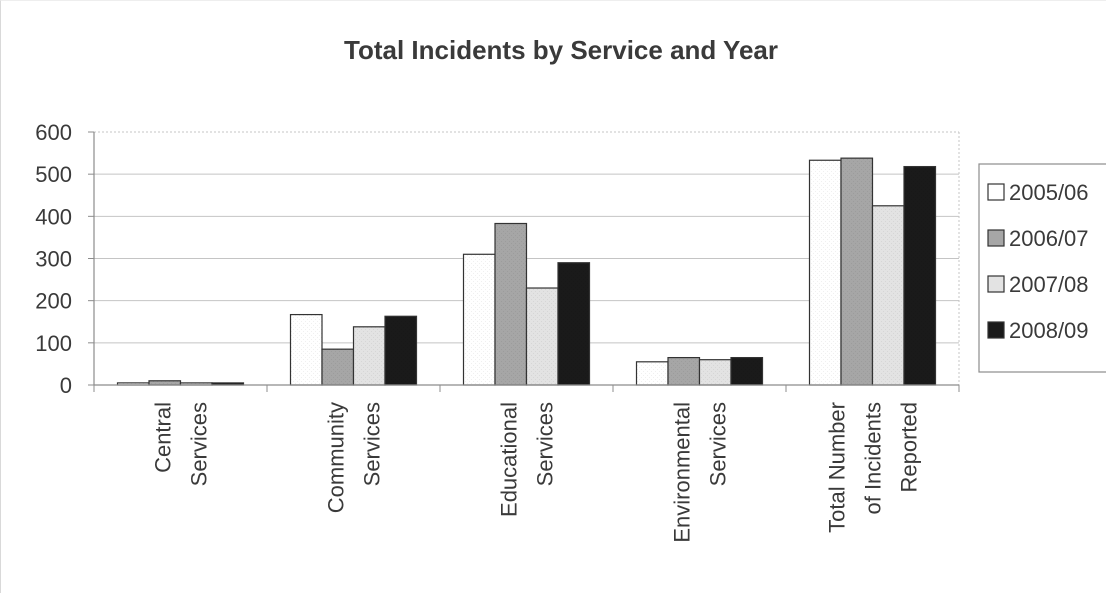 The image size is (1106, 594). I want to click on x-tick-label-line: of Incidents, so click(873, 458).